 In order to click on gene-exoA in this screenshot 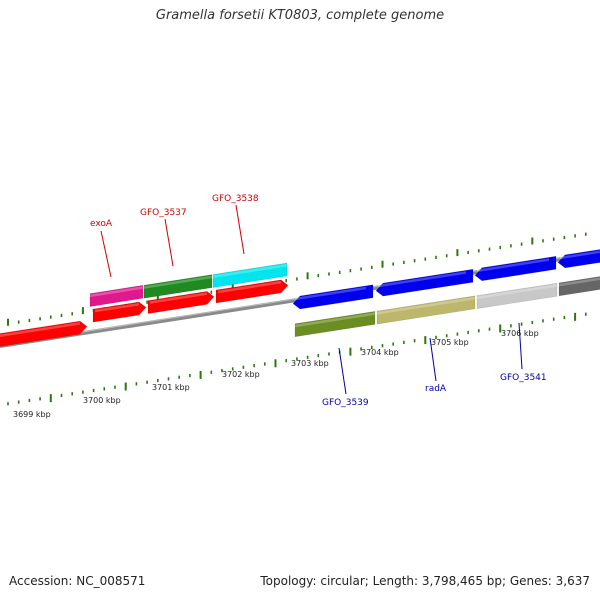, I will do `click(116, 295)`.